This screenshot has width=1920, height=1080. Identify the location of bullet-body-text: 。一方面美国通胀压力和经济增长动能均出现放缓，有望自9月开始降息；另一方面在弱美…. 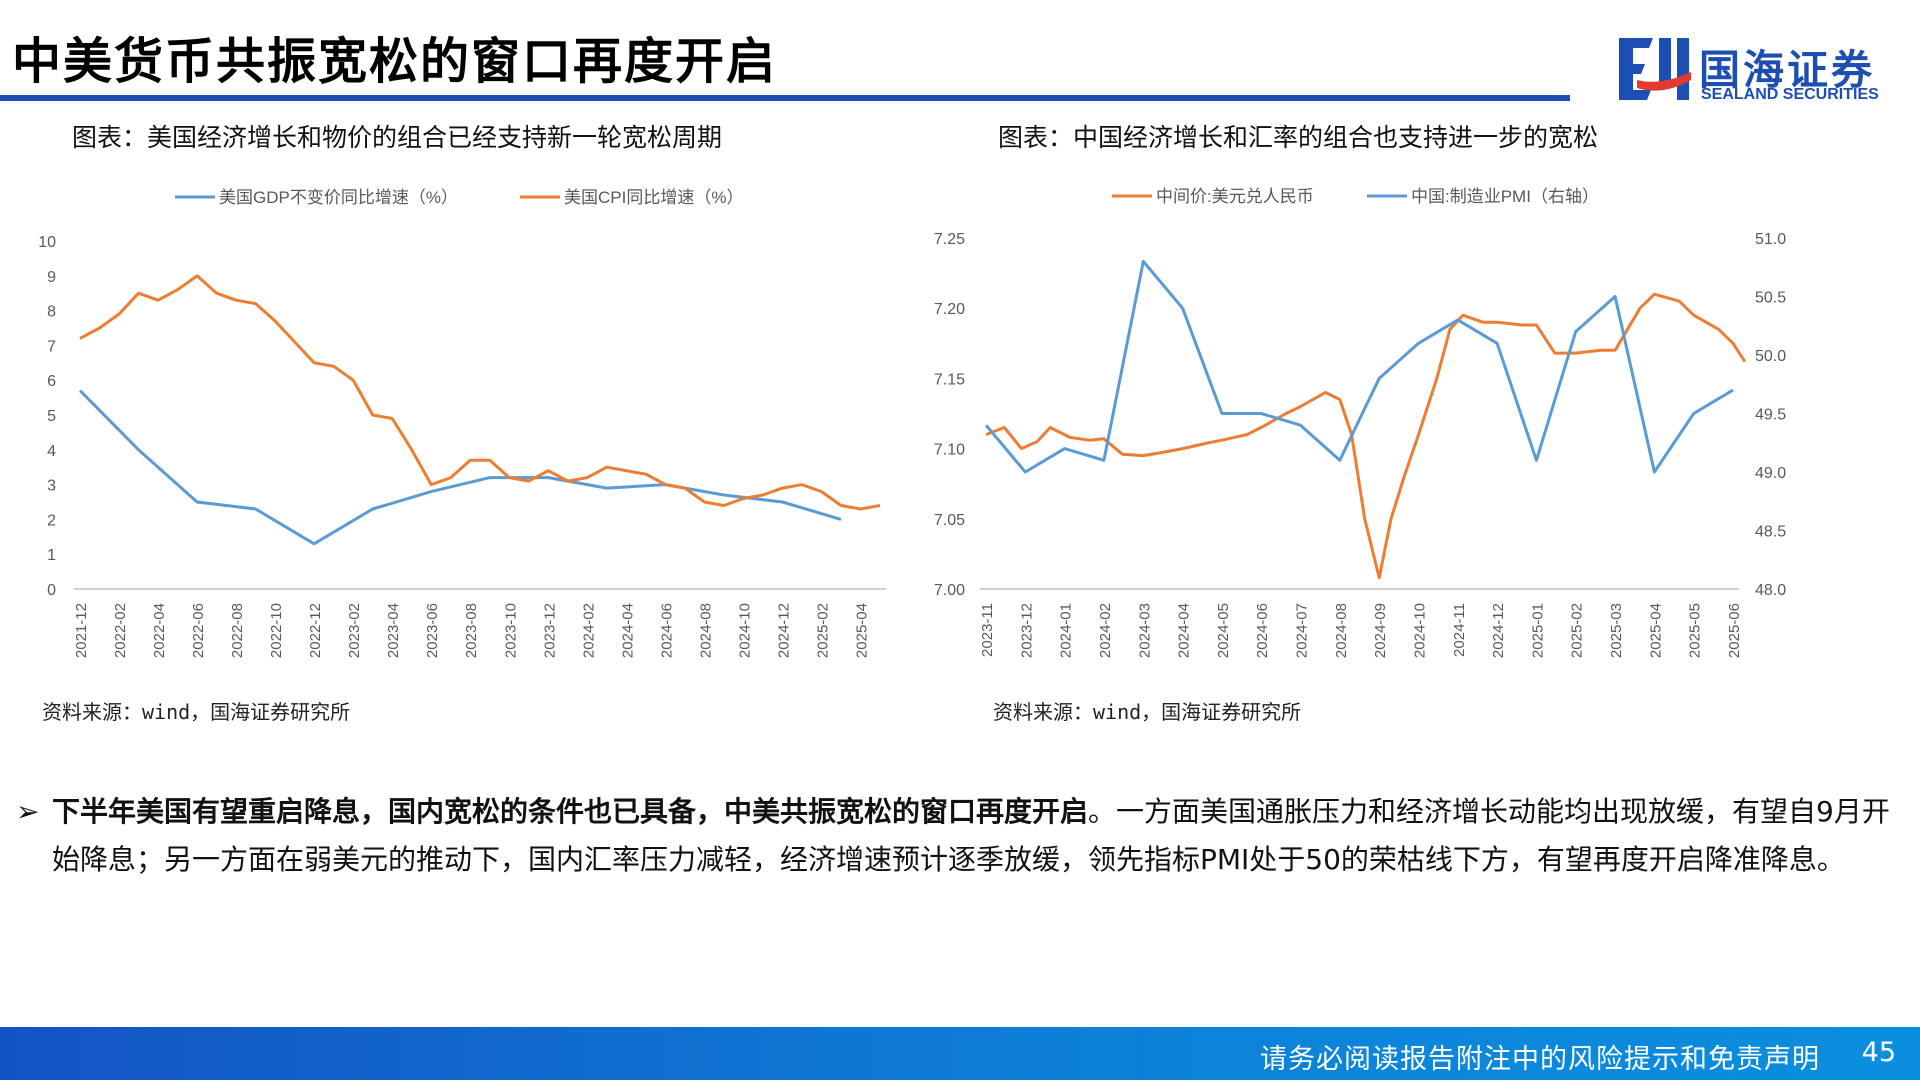
(971, 835).